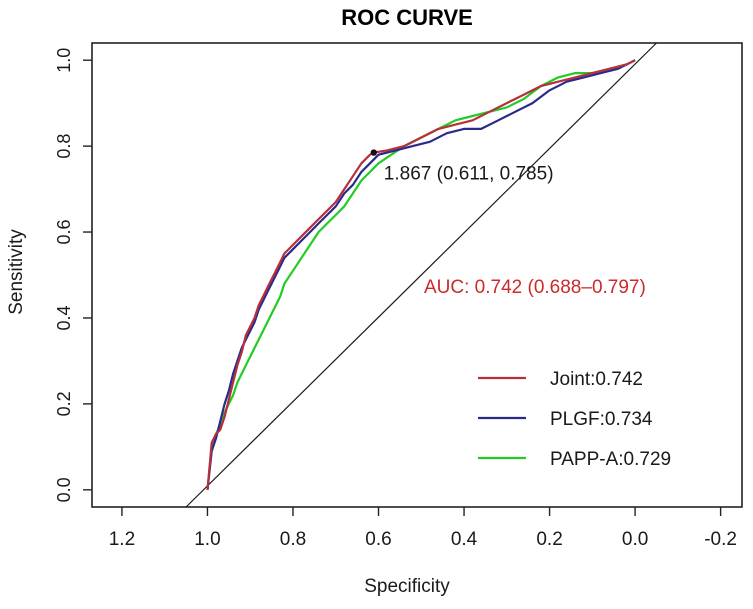 The height and width of the screenshot is (609, 753). I want to click on y-tick-label: 0.4, so click(64, 317).